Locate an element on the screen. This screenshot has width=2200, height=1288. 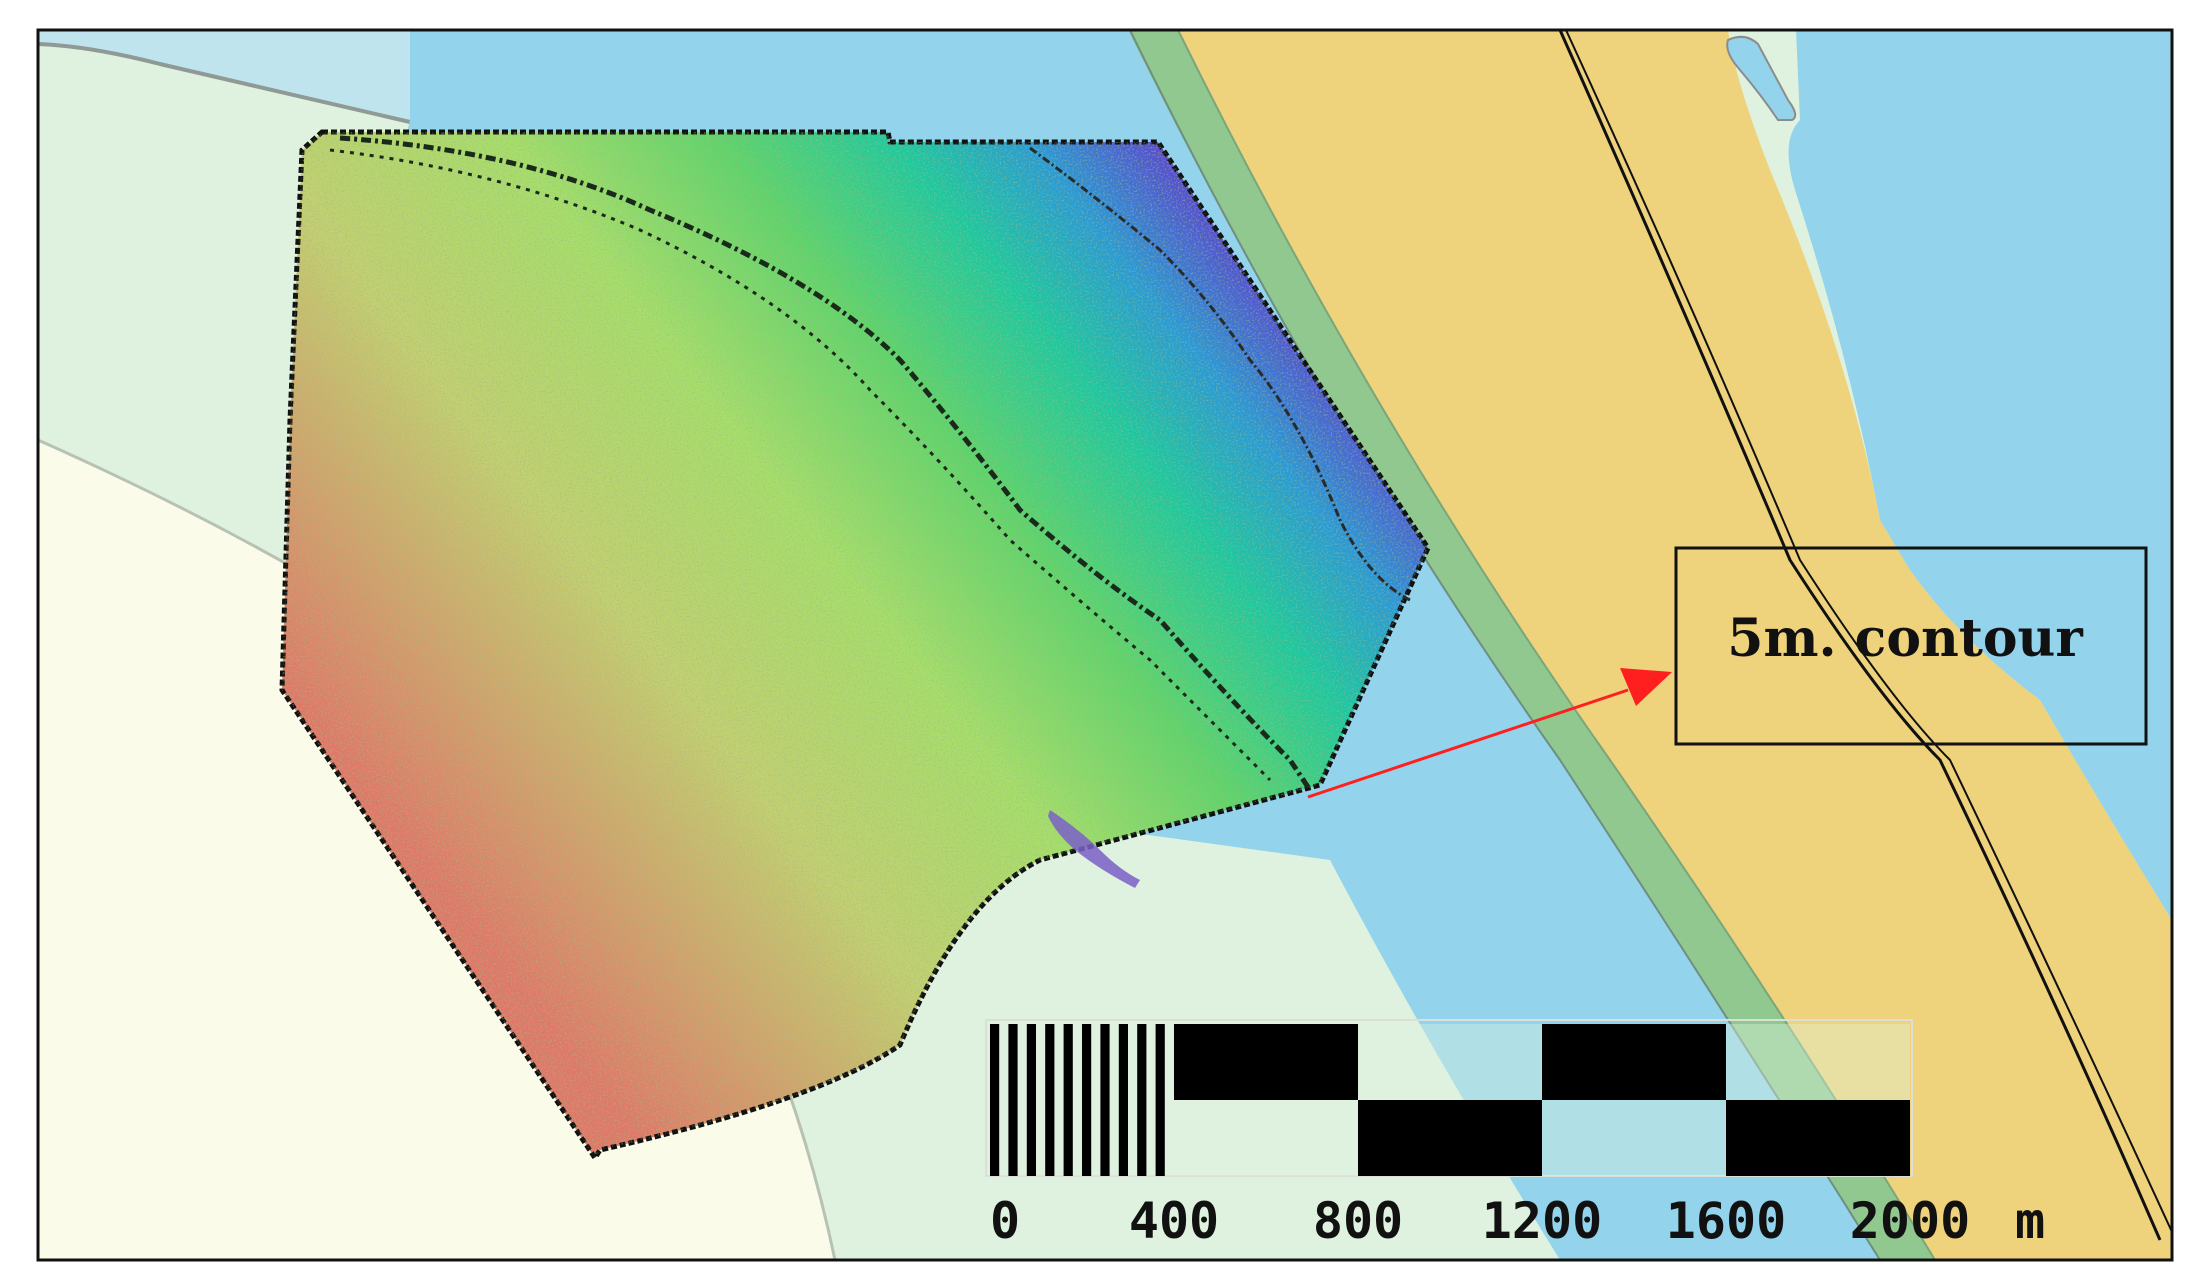
scale-tick-label: 0 is located at coordinates (1005, 1221).